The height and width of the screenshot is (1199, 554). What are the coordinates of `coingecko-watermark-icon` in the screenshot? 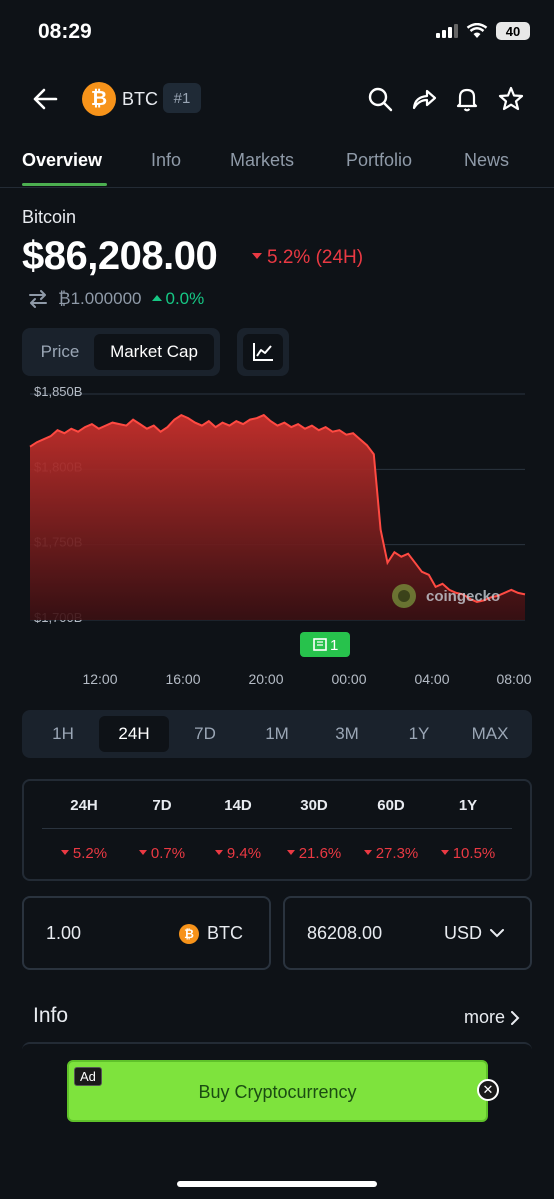 It's located at (404, 596).